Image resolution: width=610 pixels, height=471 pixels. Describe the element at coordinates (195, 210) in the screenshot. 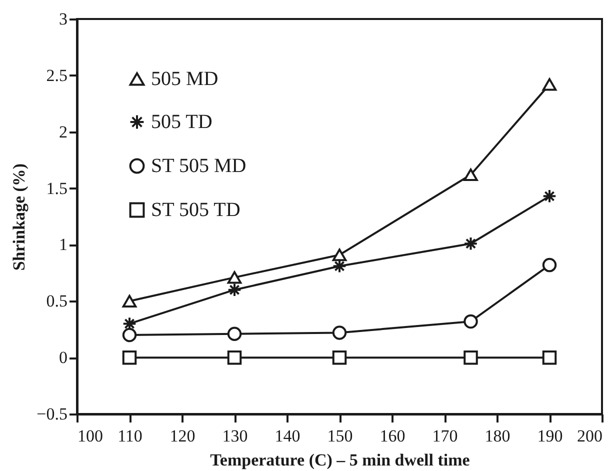

I see `legend-label: ST 505 TD` at that location.